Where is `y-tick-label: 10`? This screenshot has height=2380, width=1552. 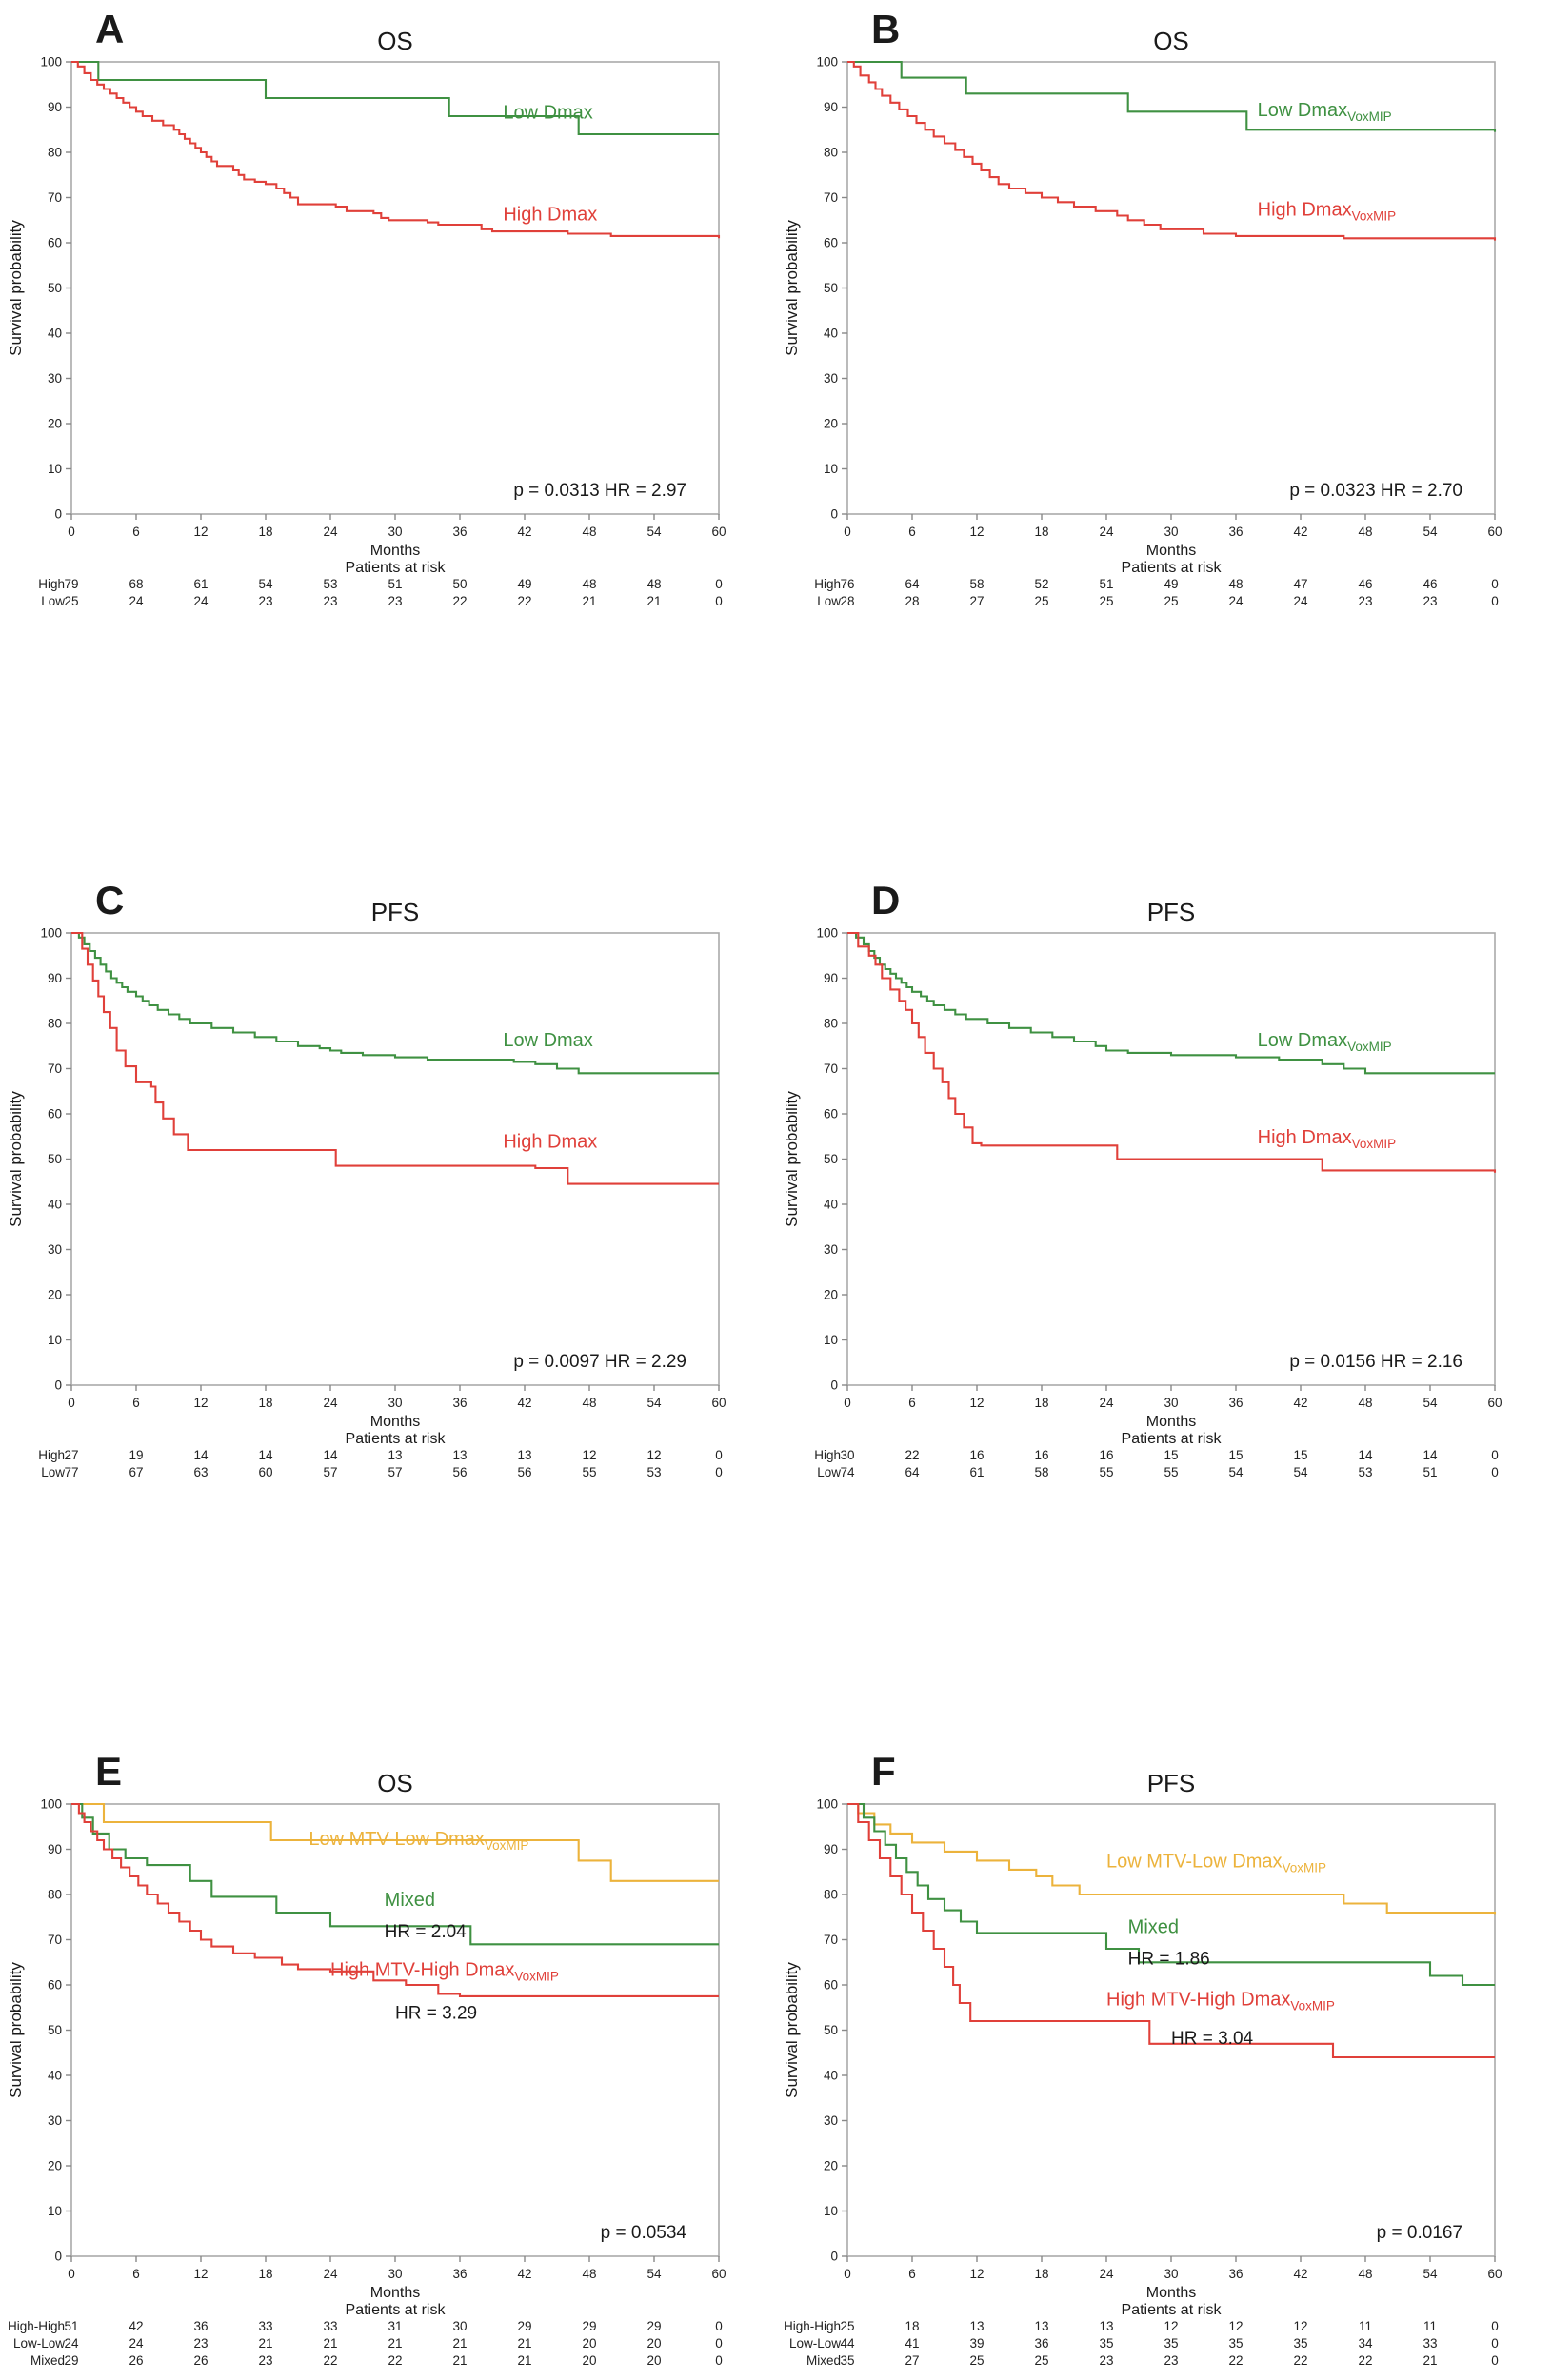
y-tick-label: 10 is located at coordinates (55, 1340).